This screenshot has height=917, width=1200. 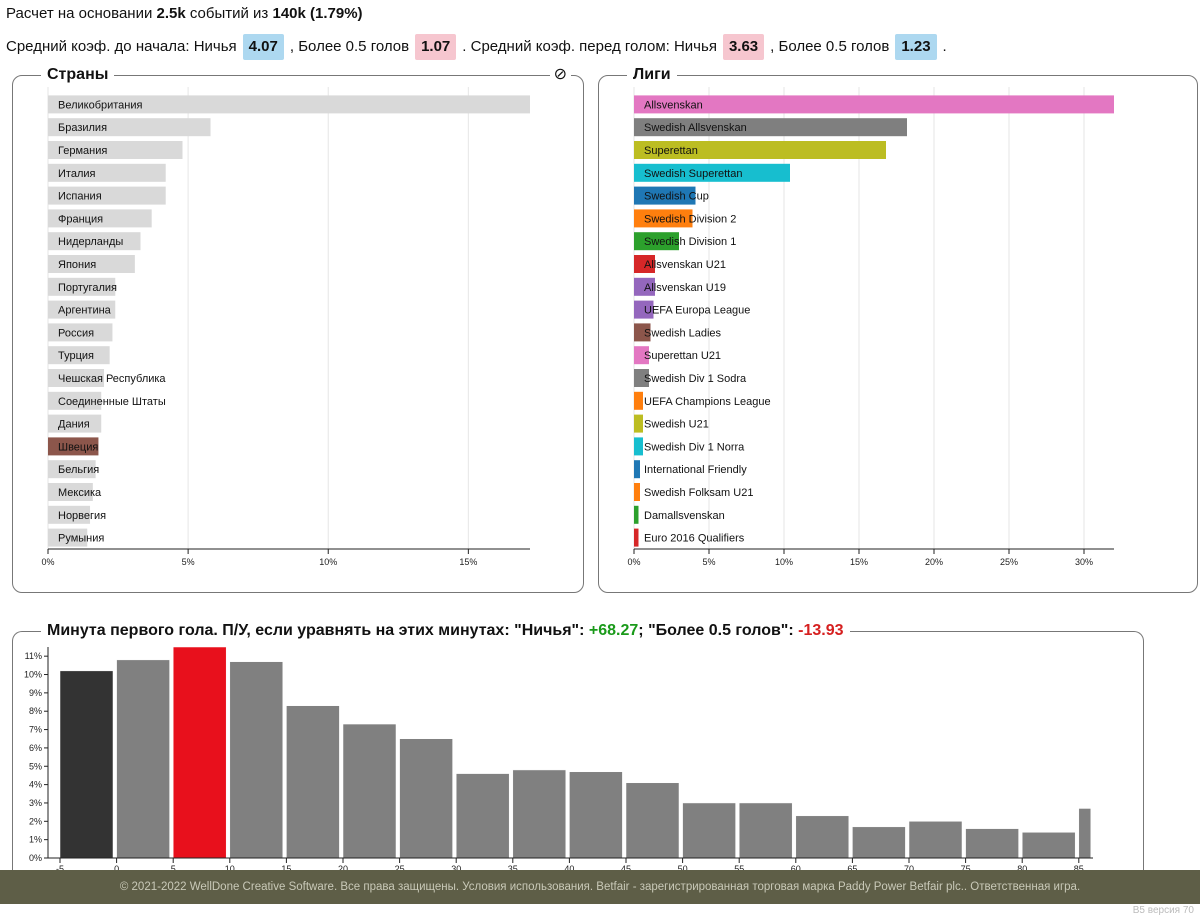 What do you see at coordinates (35, 730) in the screenshot?
I see `y-tick-label: 7%` at bounding box center [35, 730].